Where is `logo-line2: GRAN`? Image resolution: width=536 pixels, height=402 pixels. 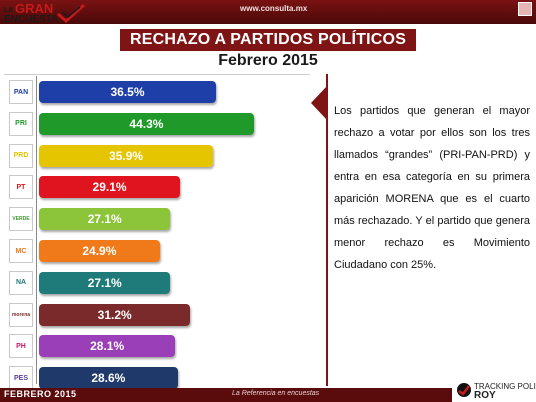 logo-line2: GRAN is located at coordinates (34, 8).